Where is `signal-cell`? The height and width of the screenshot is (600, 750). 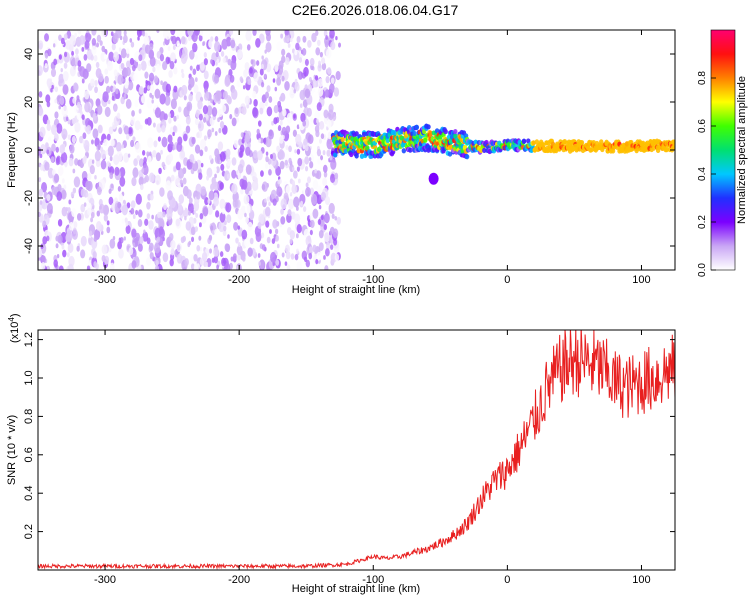
signal-cell is located at coordinates (666, 150).